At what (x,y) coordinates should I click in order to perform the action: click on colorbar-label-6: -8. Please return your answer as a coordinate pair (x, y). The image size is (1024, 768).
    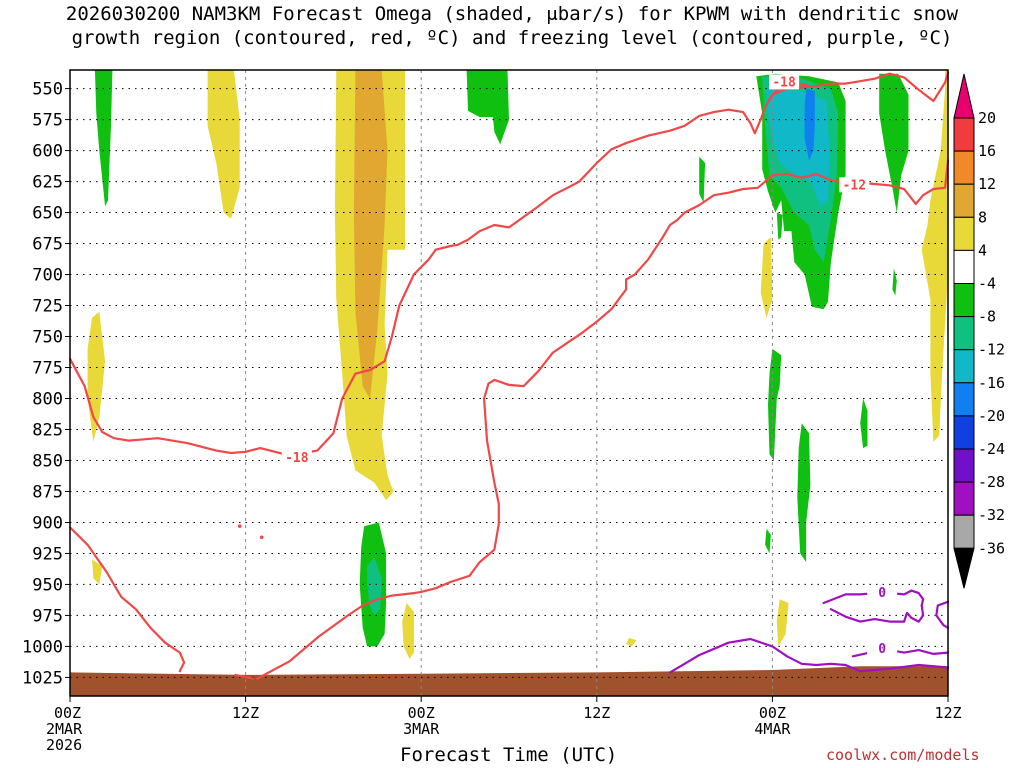
    Looking at the image, I should click on (987, 317).